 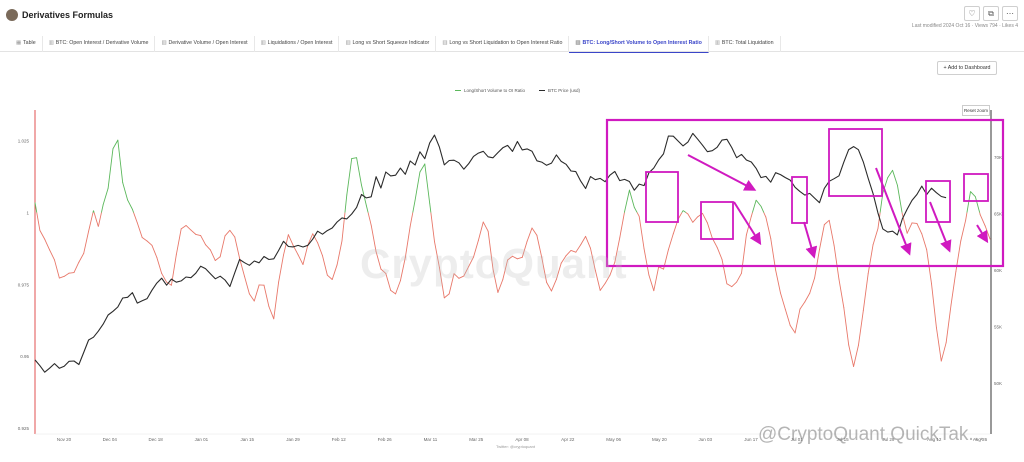 I want to click on x-tick: Dec 18, so click(x=155, y=439).